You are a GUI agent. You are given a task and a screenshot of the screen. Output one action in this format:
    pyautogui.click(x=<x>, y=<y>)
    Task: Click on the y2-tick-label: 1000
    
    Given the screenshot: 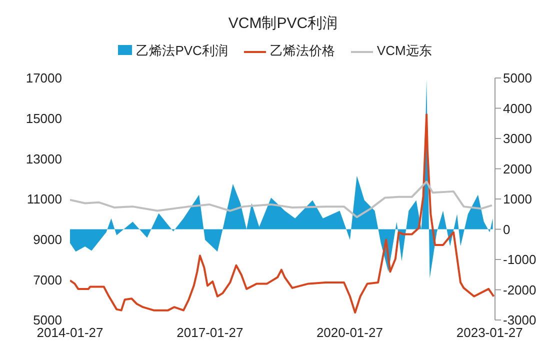 What is the action you would take?
    pyautogui.click(x=517, y=199)
    